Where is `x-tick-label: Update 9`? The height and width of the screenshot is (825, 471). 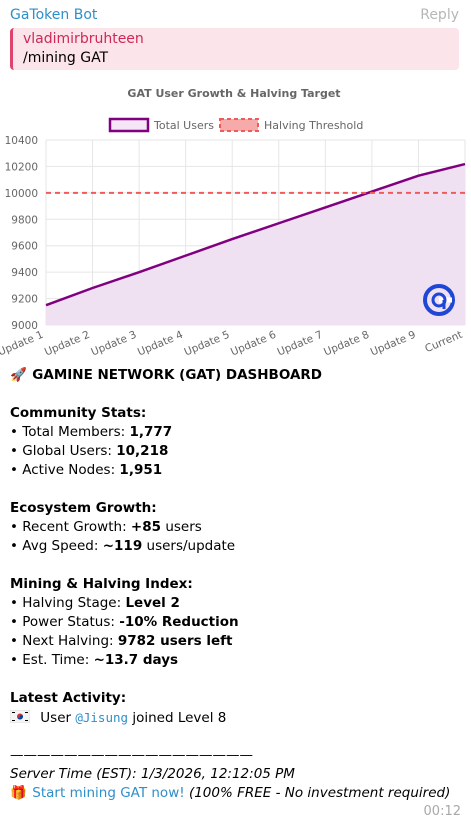
x-tick-label: Update 9 is located at coordinates (393, 344).